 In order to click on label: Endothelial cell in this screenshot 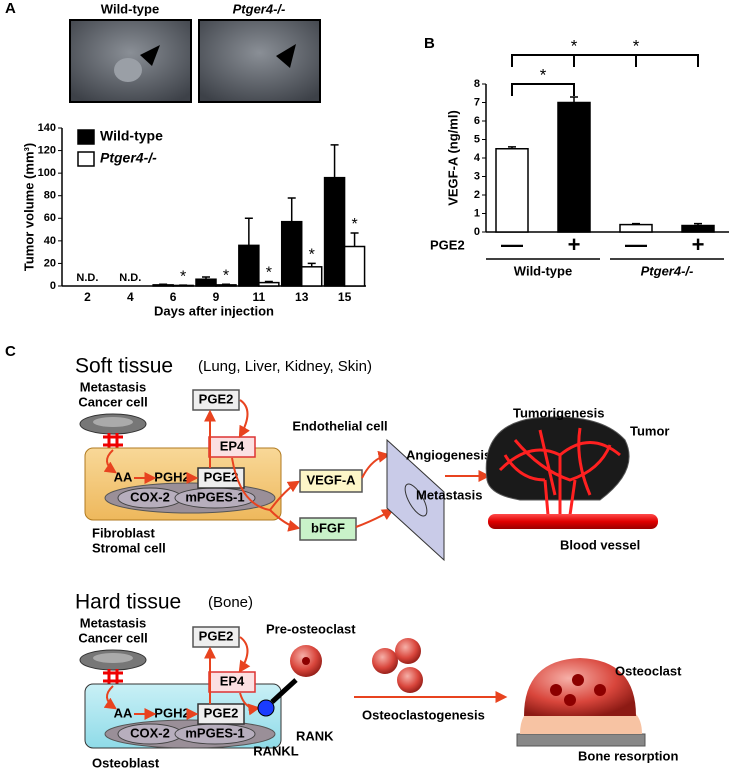, I will do `click(339, 425)`.